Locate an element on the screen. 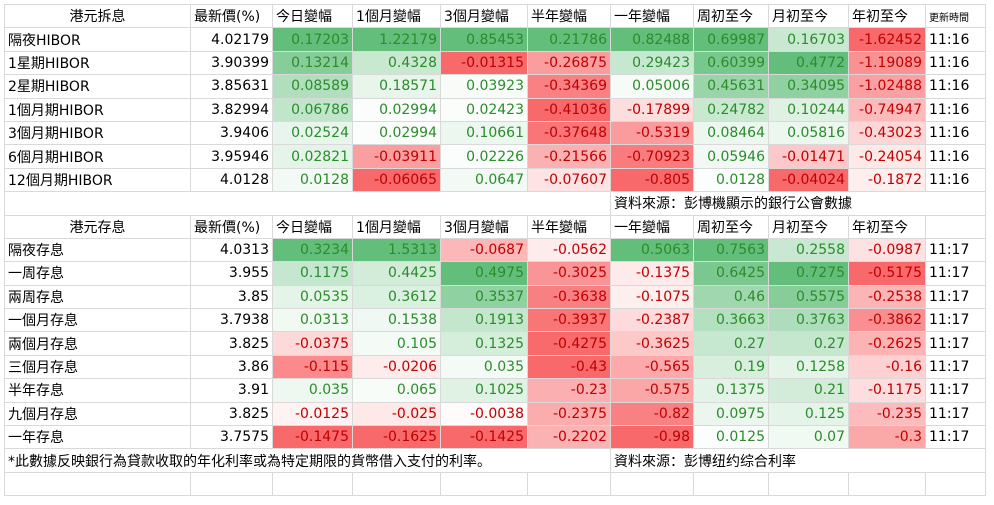 The width and height of the screenshot is (994, 505). header-cell: 最新價(%) is located at coordinates (231, 16).